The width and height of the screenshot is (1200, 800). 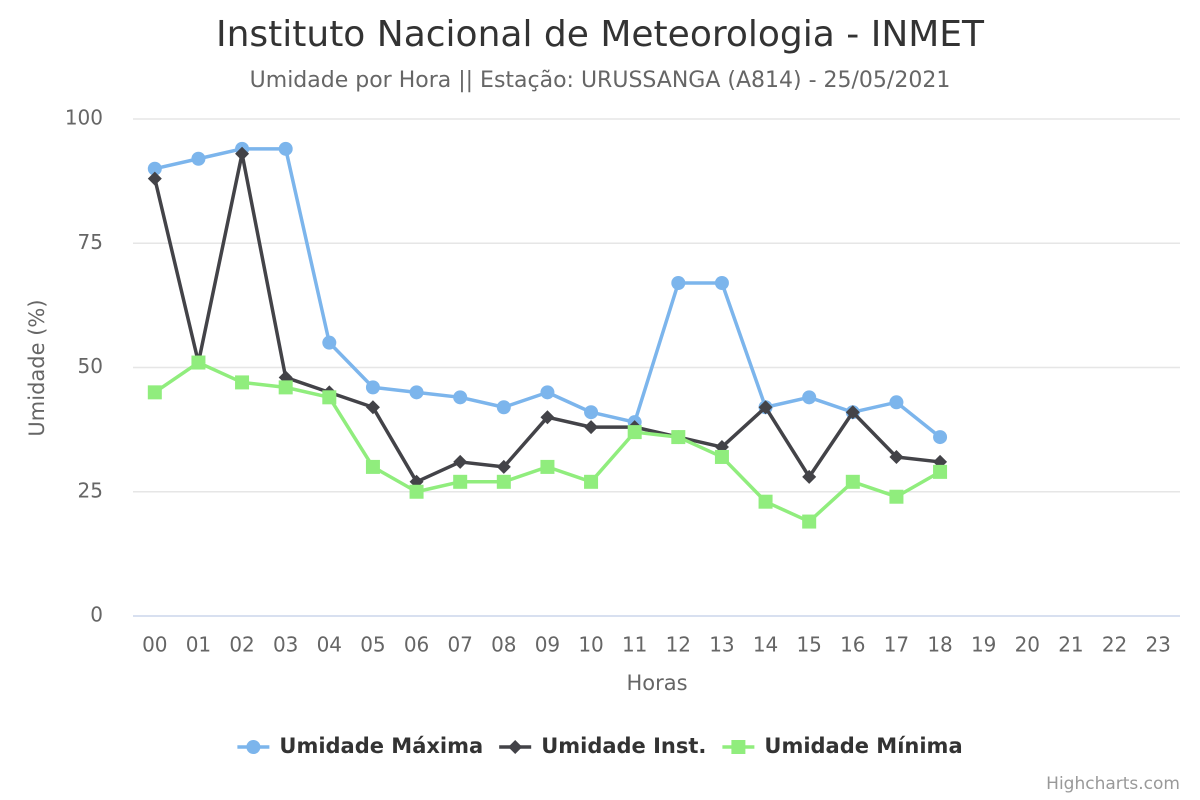 What do you see at coordinates (896, 645) in the screenshot?
I see `x-tick-label: 17` at bounding box center [896, 645].